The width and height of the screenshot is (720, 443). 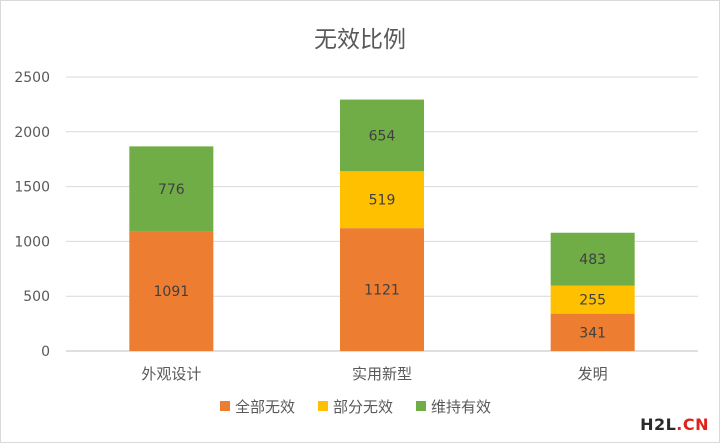 I want to click on watermark-part1: H2L, so click(x=658, y=424).